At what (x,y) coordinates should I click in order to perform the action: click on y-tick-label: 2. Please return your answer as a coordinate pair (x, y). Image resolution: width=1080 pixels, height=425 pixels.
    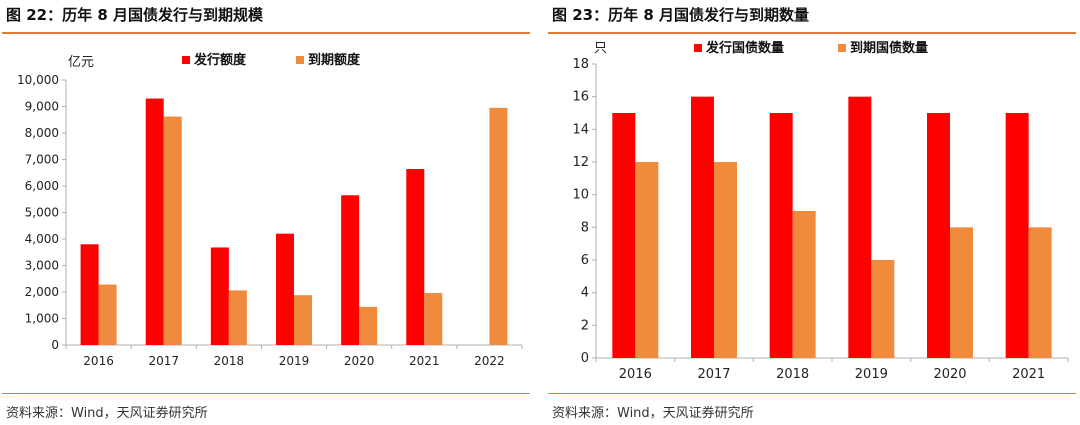
    Looking at the image, I should click on (585, 325).